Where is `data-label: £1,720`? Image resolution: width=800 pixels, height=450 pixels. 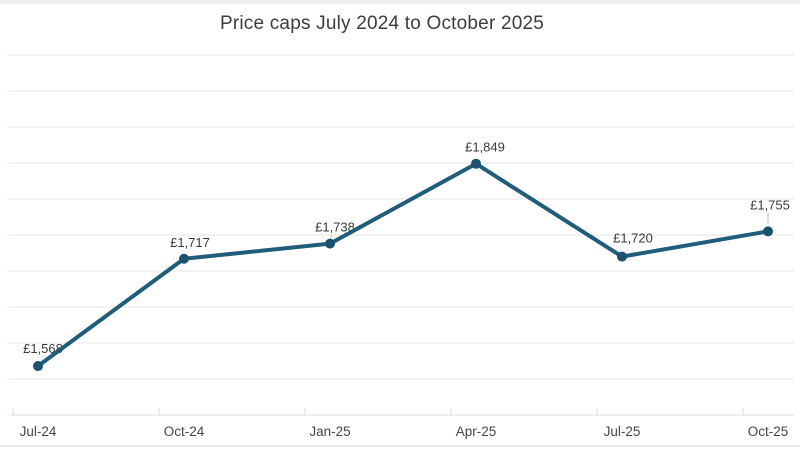 data-label: £1,720 is located at coordinates (633, 238).